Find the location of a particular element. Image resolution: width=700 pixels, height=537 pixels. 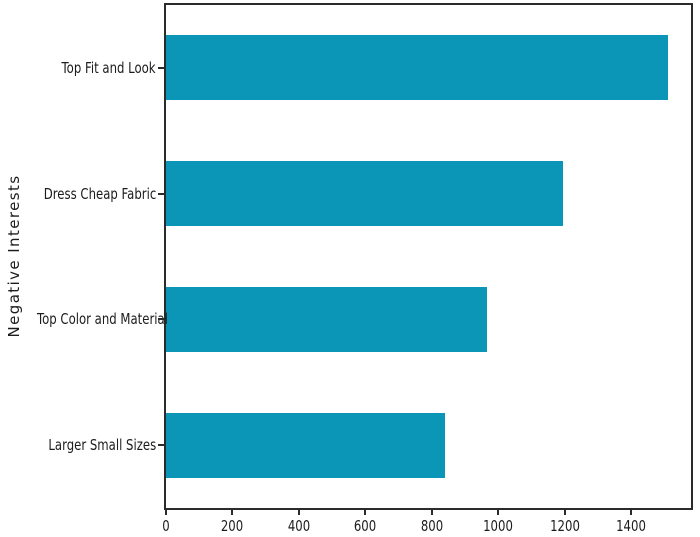

category-label: Top Color and Material is located at coordinates (84, 319).